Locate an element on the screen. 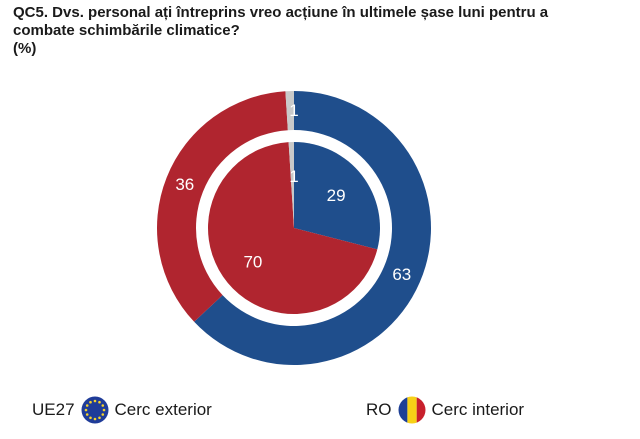 Image resolution: width=640 pixels, height=439 pixels. legend-item-ro: RO Cerc interior is located at coordinates (445, 410).